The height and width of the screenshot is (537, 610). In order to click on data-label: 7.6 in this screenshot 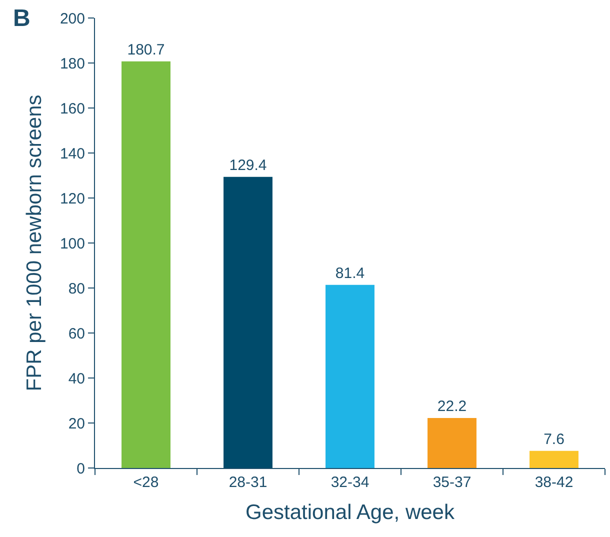, I will do `click(554, 439)`.